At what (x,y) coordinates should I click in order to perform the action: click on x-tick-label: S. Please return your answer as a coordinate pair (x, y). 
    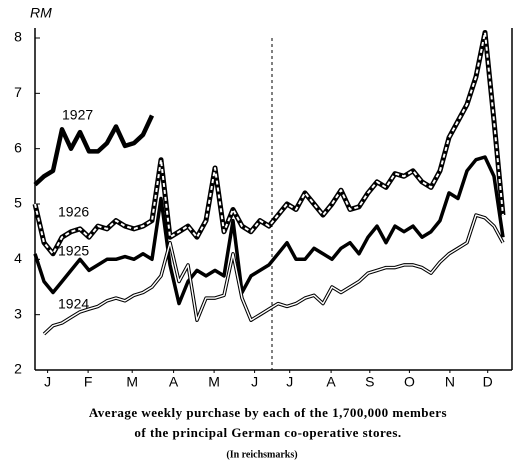
    Looking at the image, I should click on (369, 382).